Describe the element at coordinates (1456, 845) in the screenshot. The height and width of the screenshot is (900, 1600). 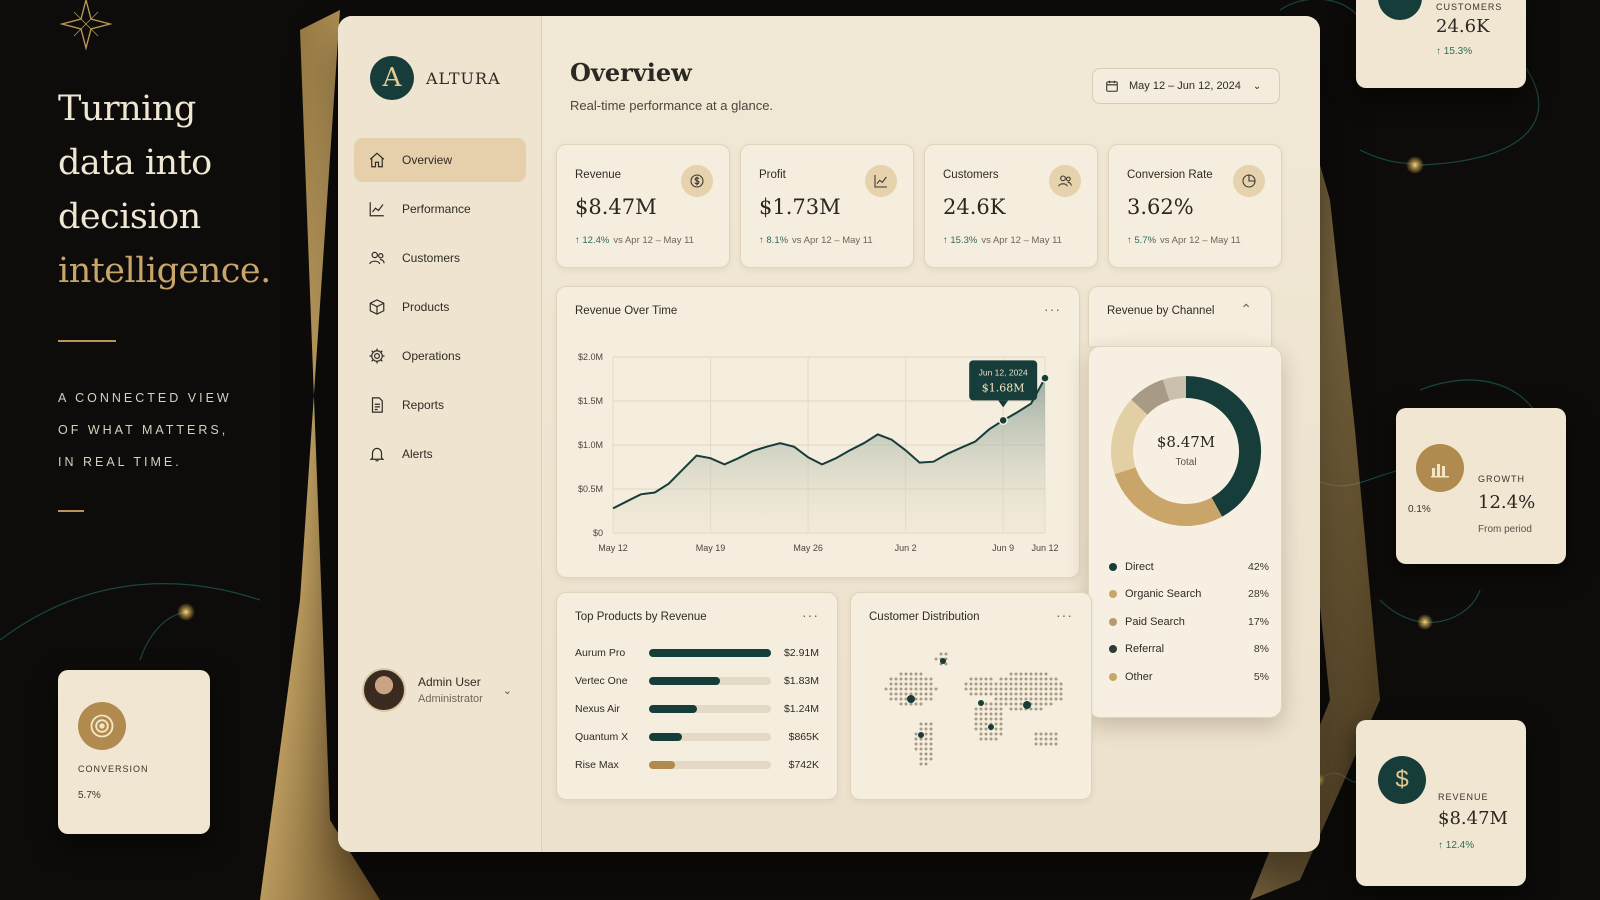
I see `float-change: ↑ 12.4%` at that location.